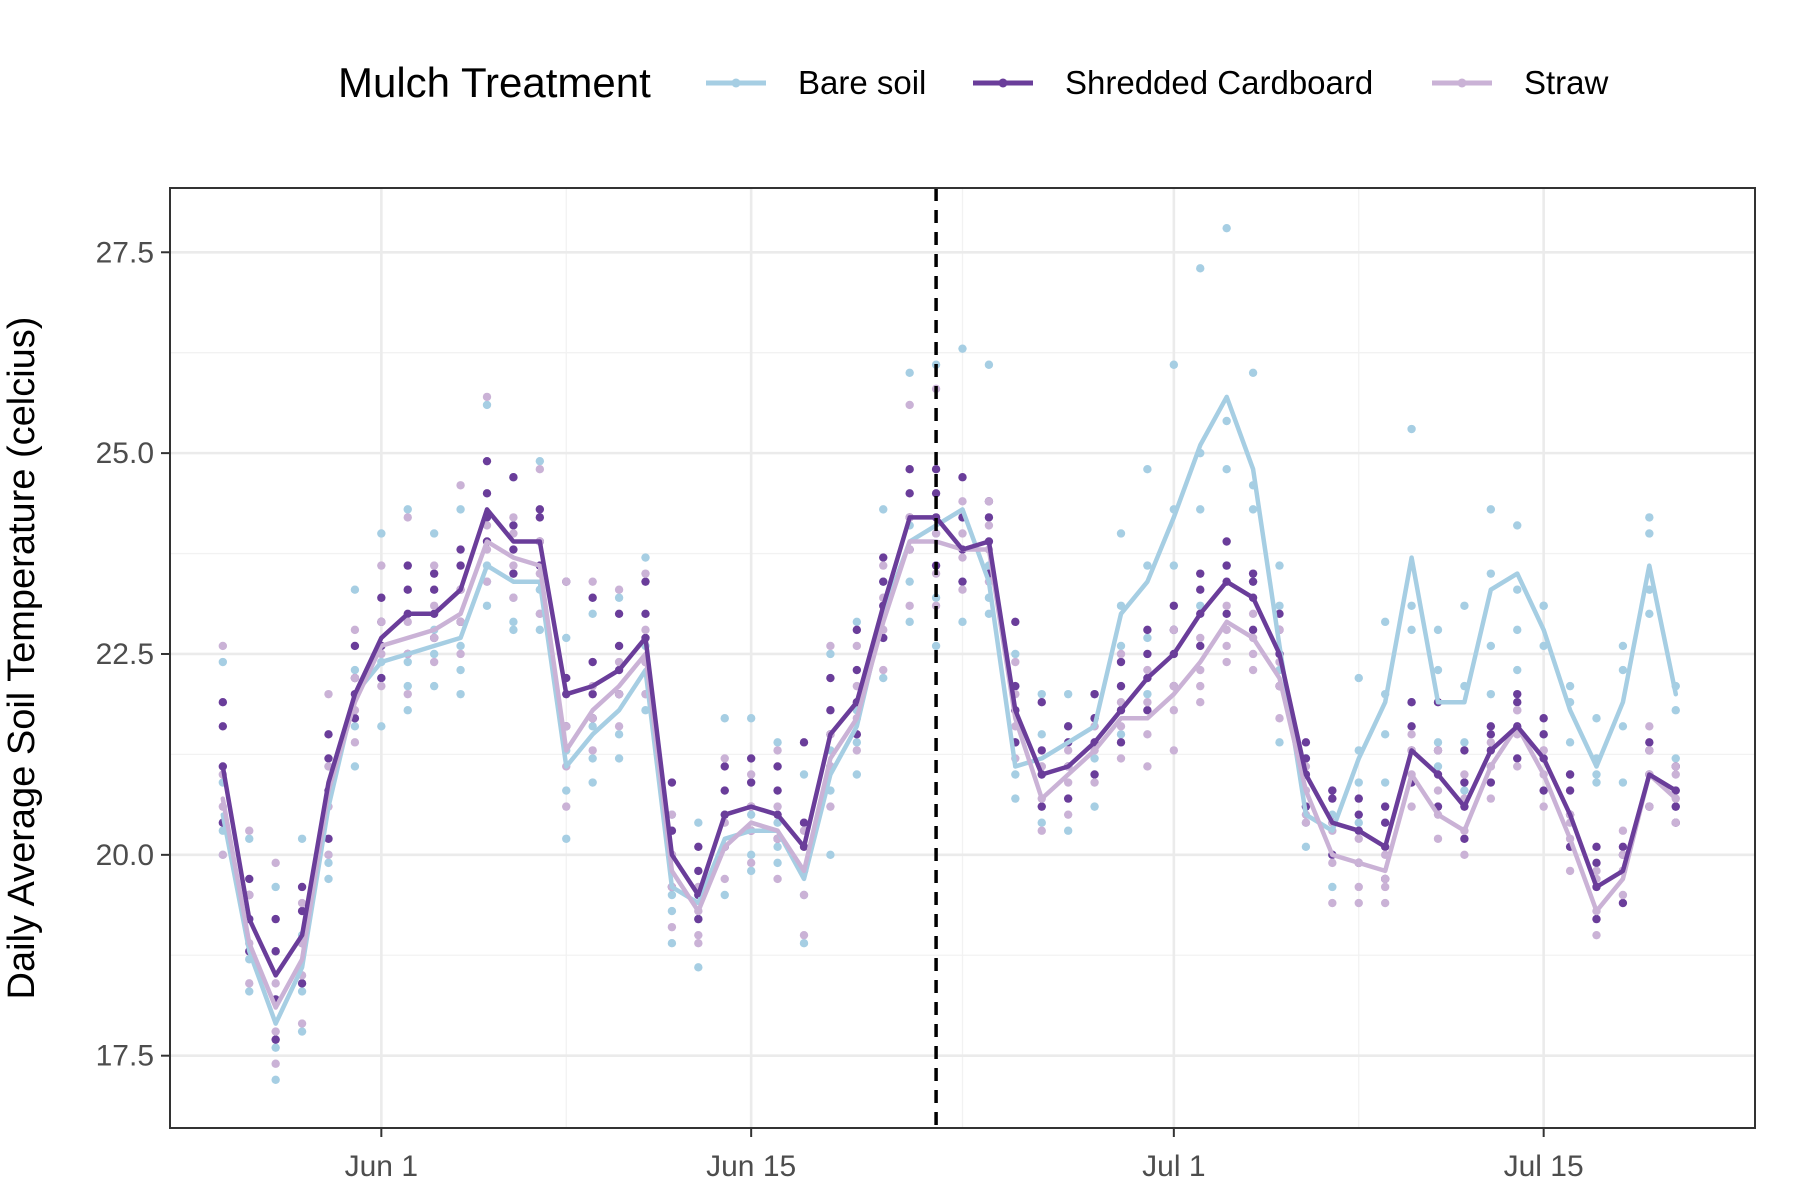 The height and width of the screenshot is (1200, 1800). I want to click on x-tick-label: Jun 1, so click(381, 1166).